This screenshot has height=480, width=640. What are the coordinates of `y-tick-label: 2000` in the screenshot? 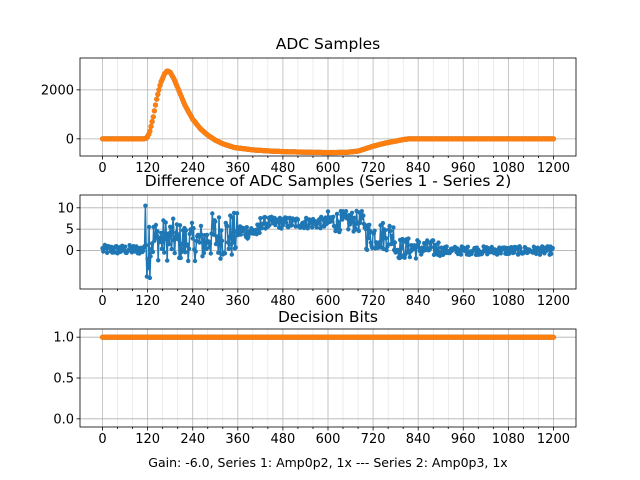 It's located at (57, 90).